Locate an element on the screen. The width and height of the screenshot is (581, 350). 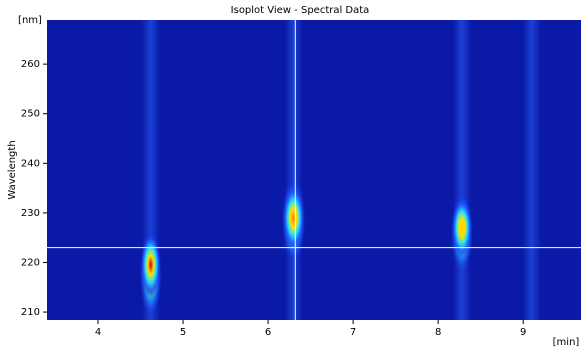
y-tick-label: 240 is located at coordinates (30, 163).